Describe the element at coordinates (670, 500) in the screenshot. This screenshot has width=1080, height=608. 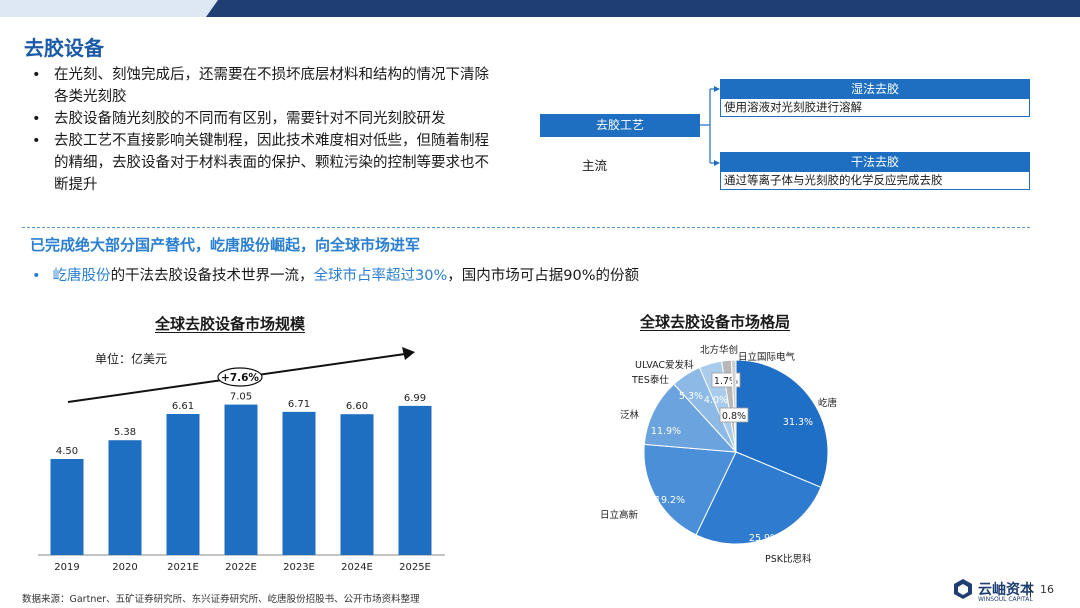
I see `slice-percent-label: 19.2%` at that location.